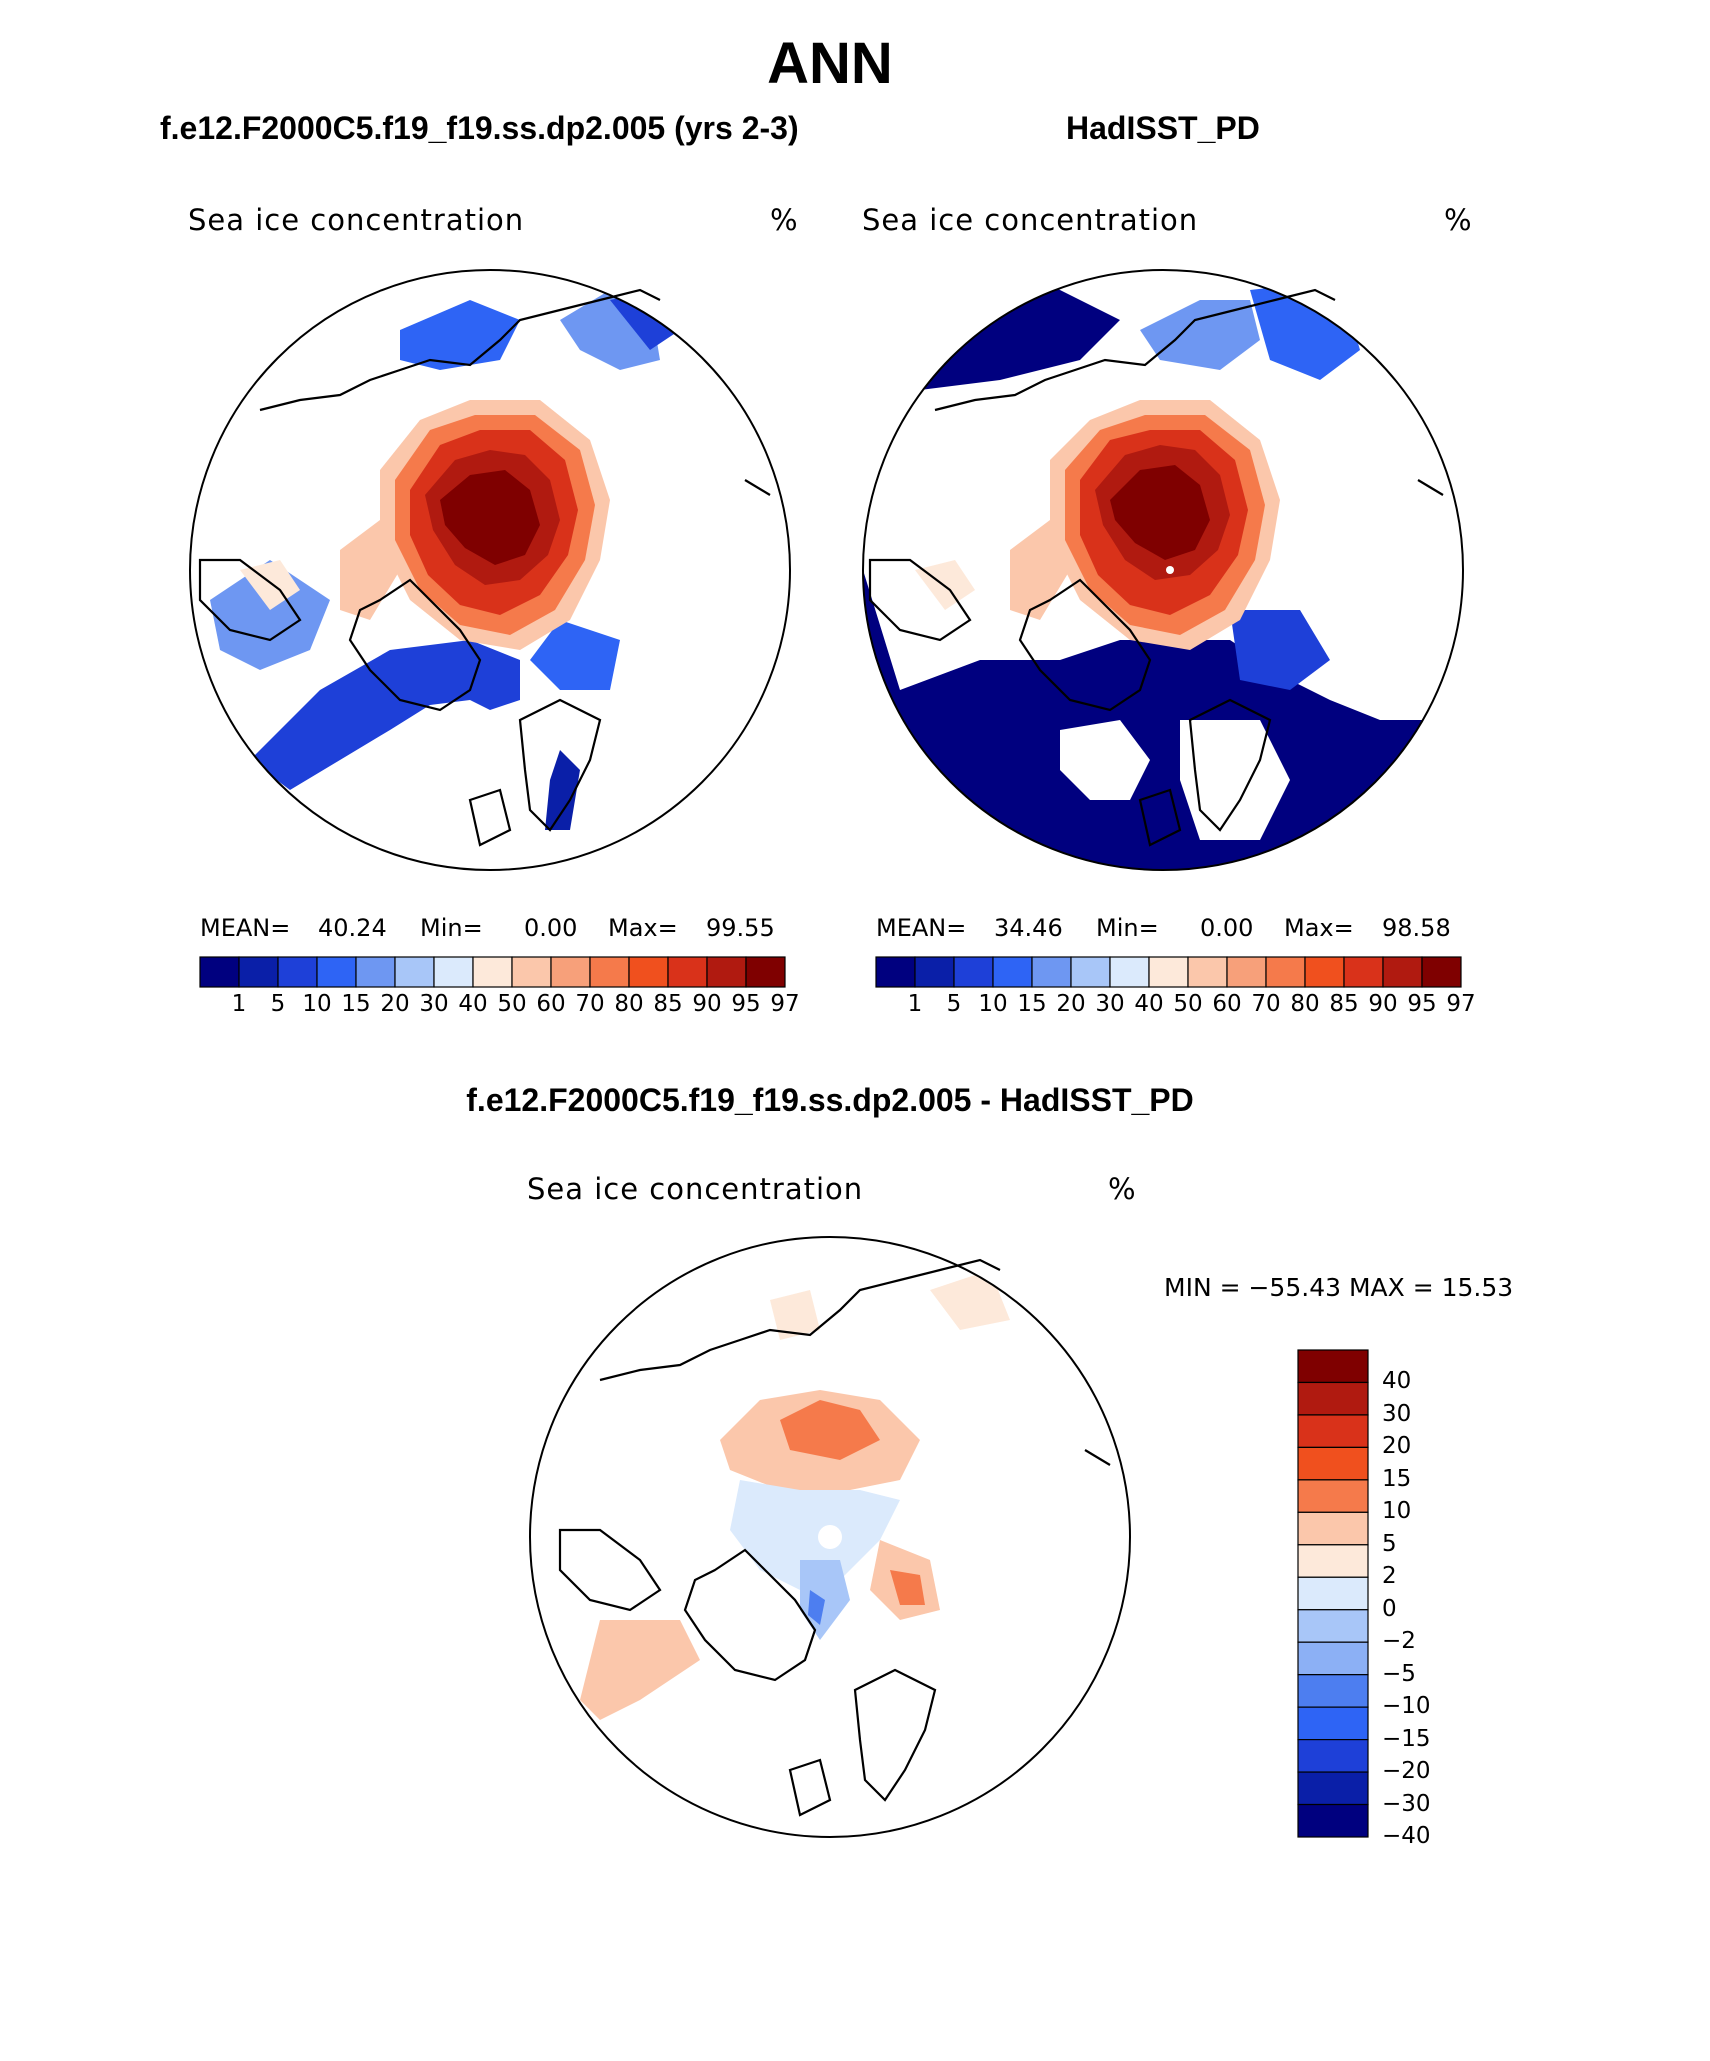  I want to click on panel2-colorbar, so click(1168, 972).